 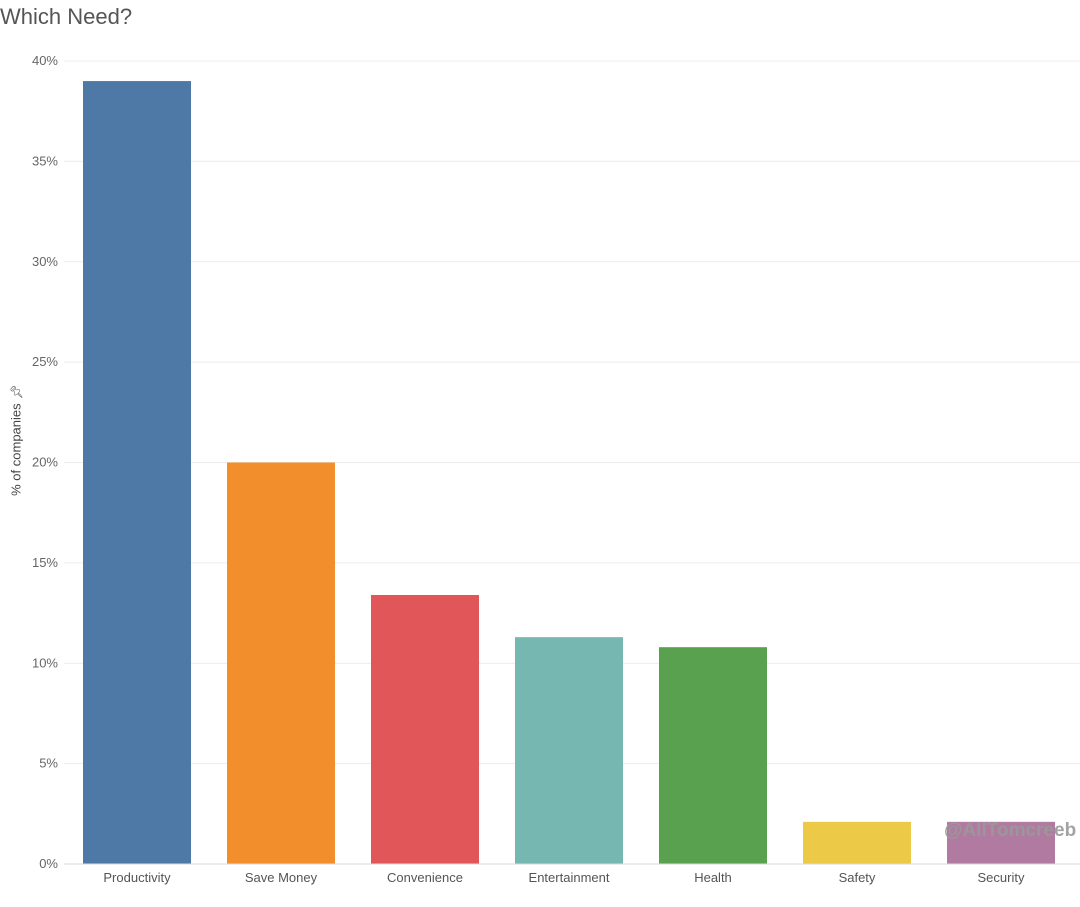 What do you see at coordinates (857, 842) in the screenshot?
I see `bar-safety` at bounding box center [857, 842].